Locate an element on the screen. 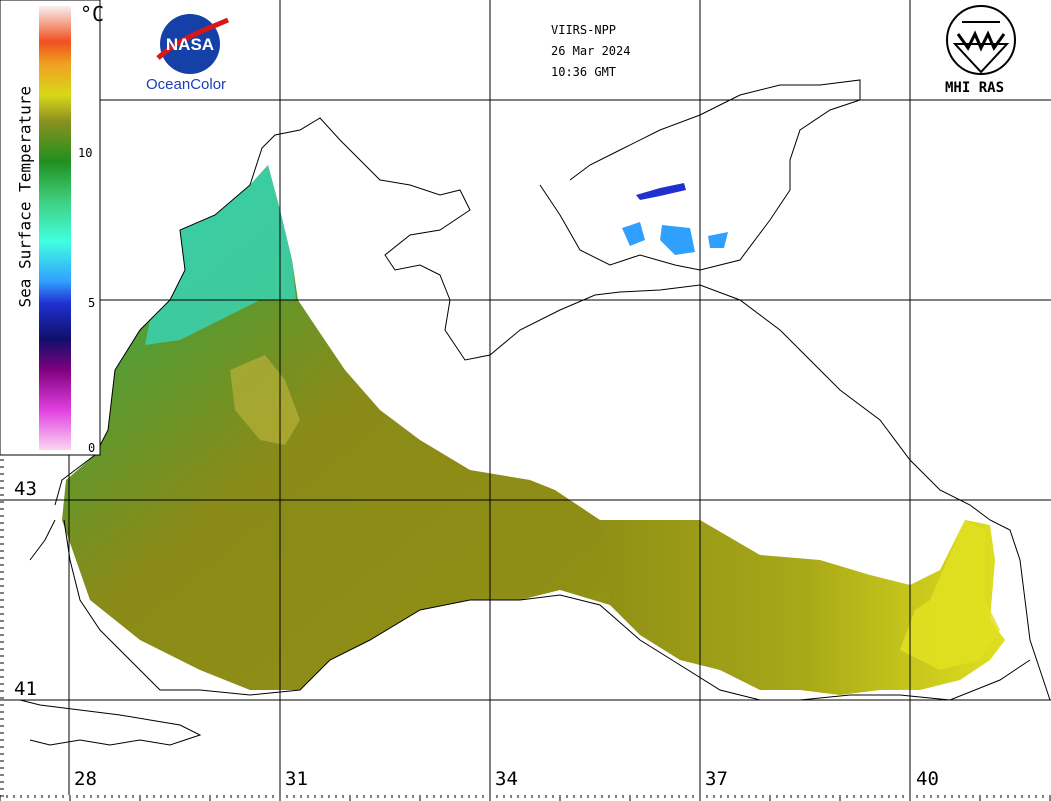 The image size is (1051, 801). nasa-logo: NASA is located at coordinates (192, 44).